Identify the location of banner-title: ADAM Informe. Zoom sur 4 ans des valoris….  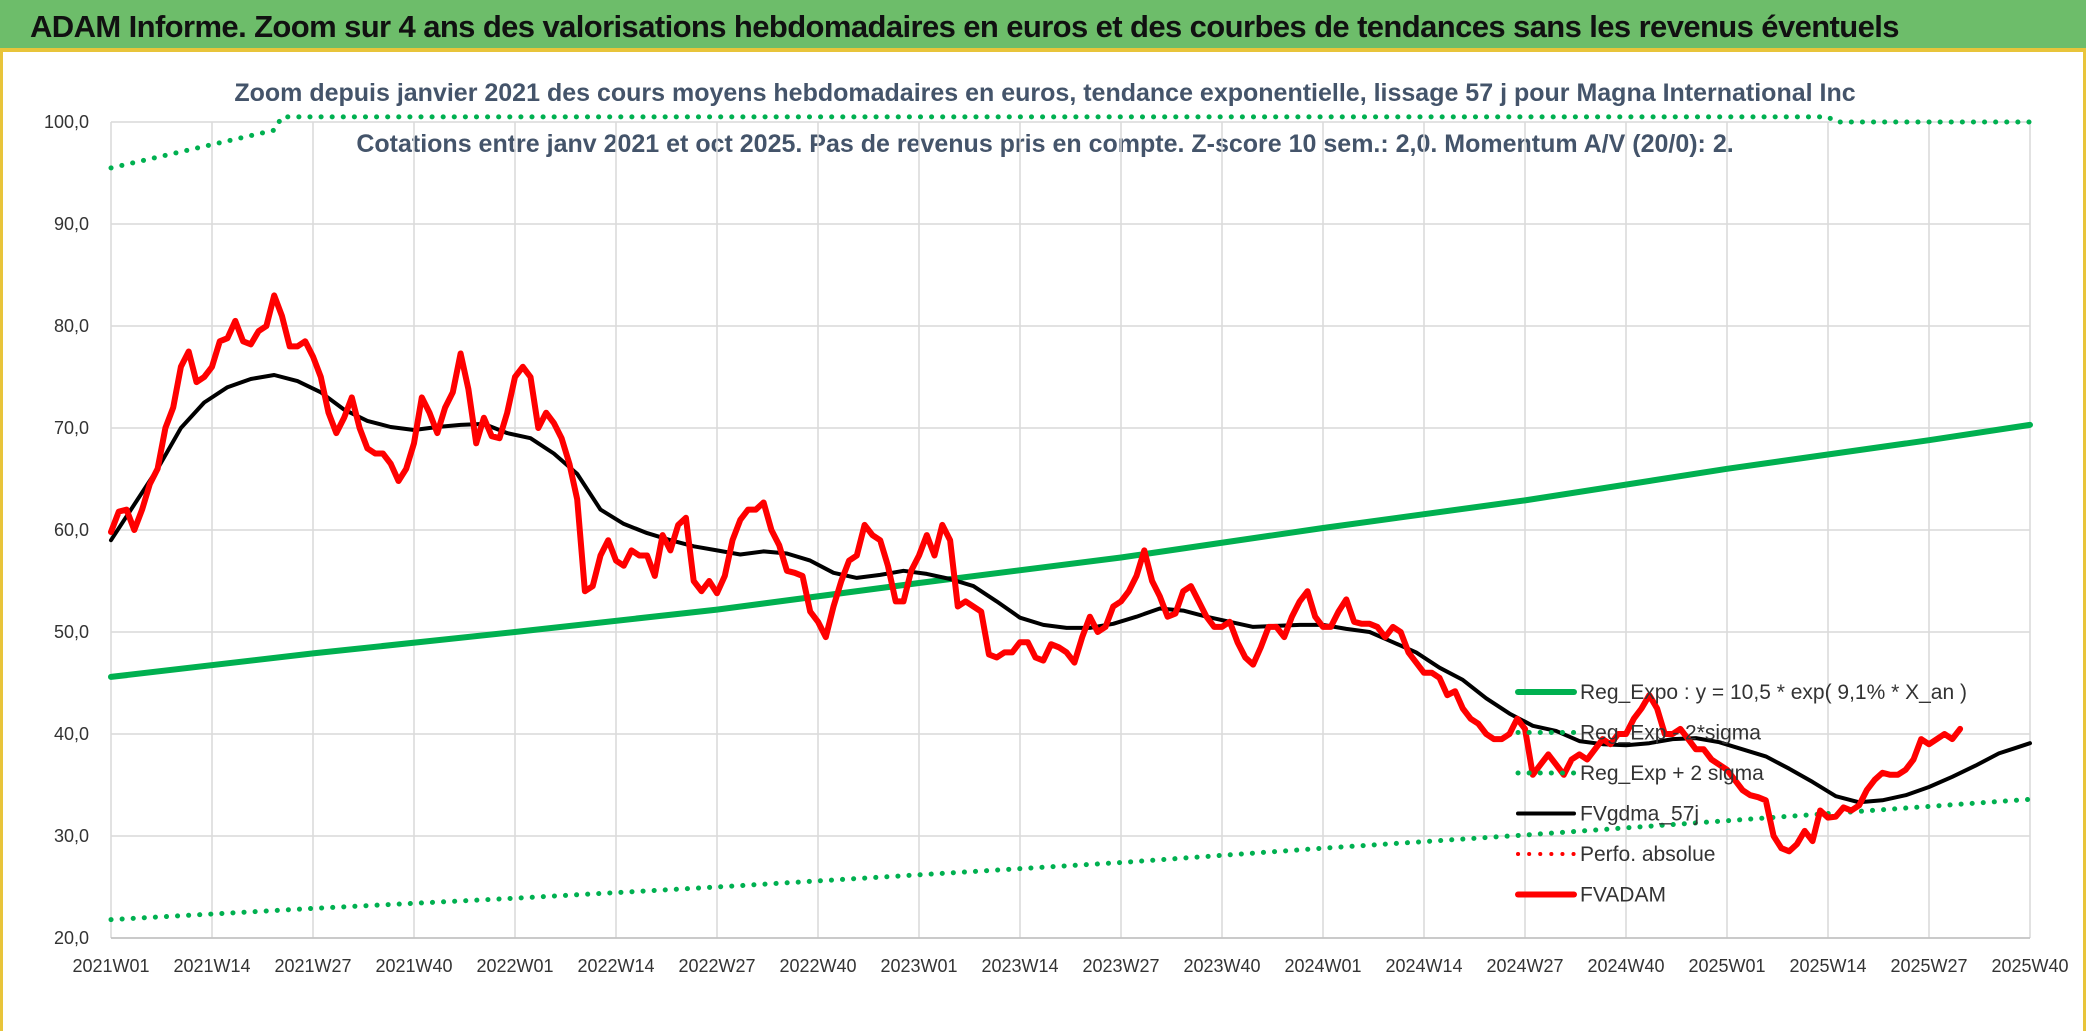
(965, 26).